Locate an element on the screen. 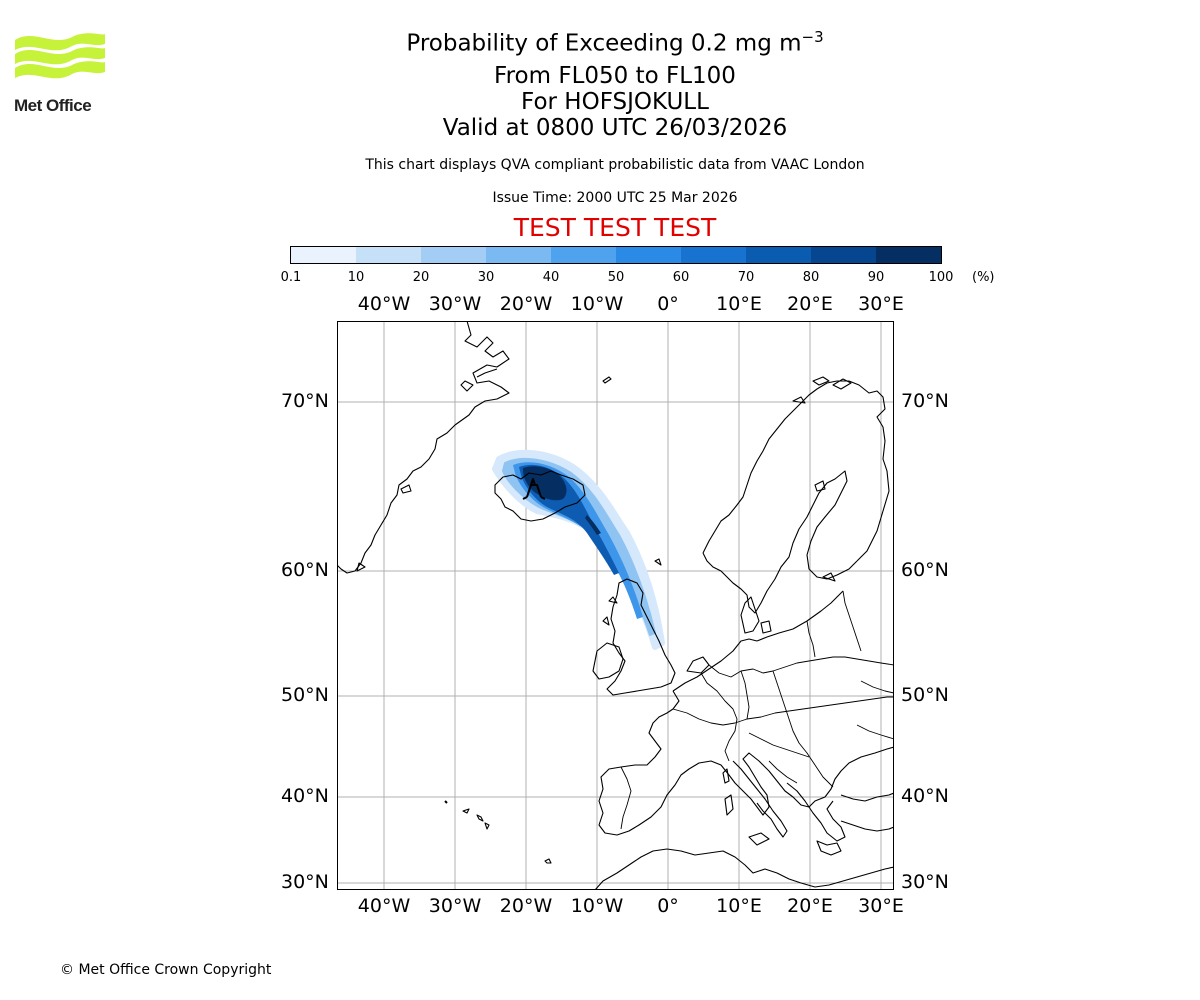  lat-label-right: 70°N is located at coordinates (925, 401).